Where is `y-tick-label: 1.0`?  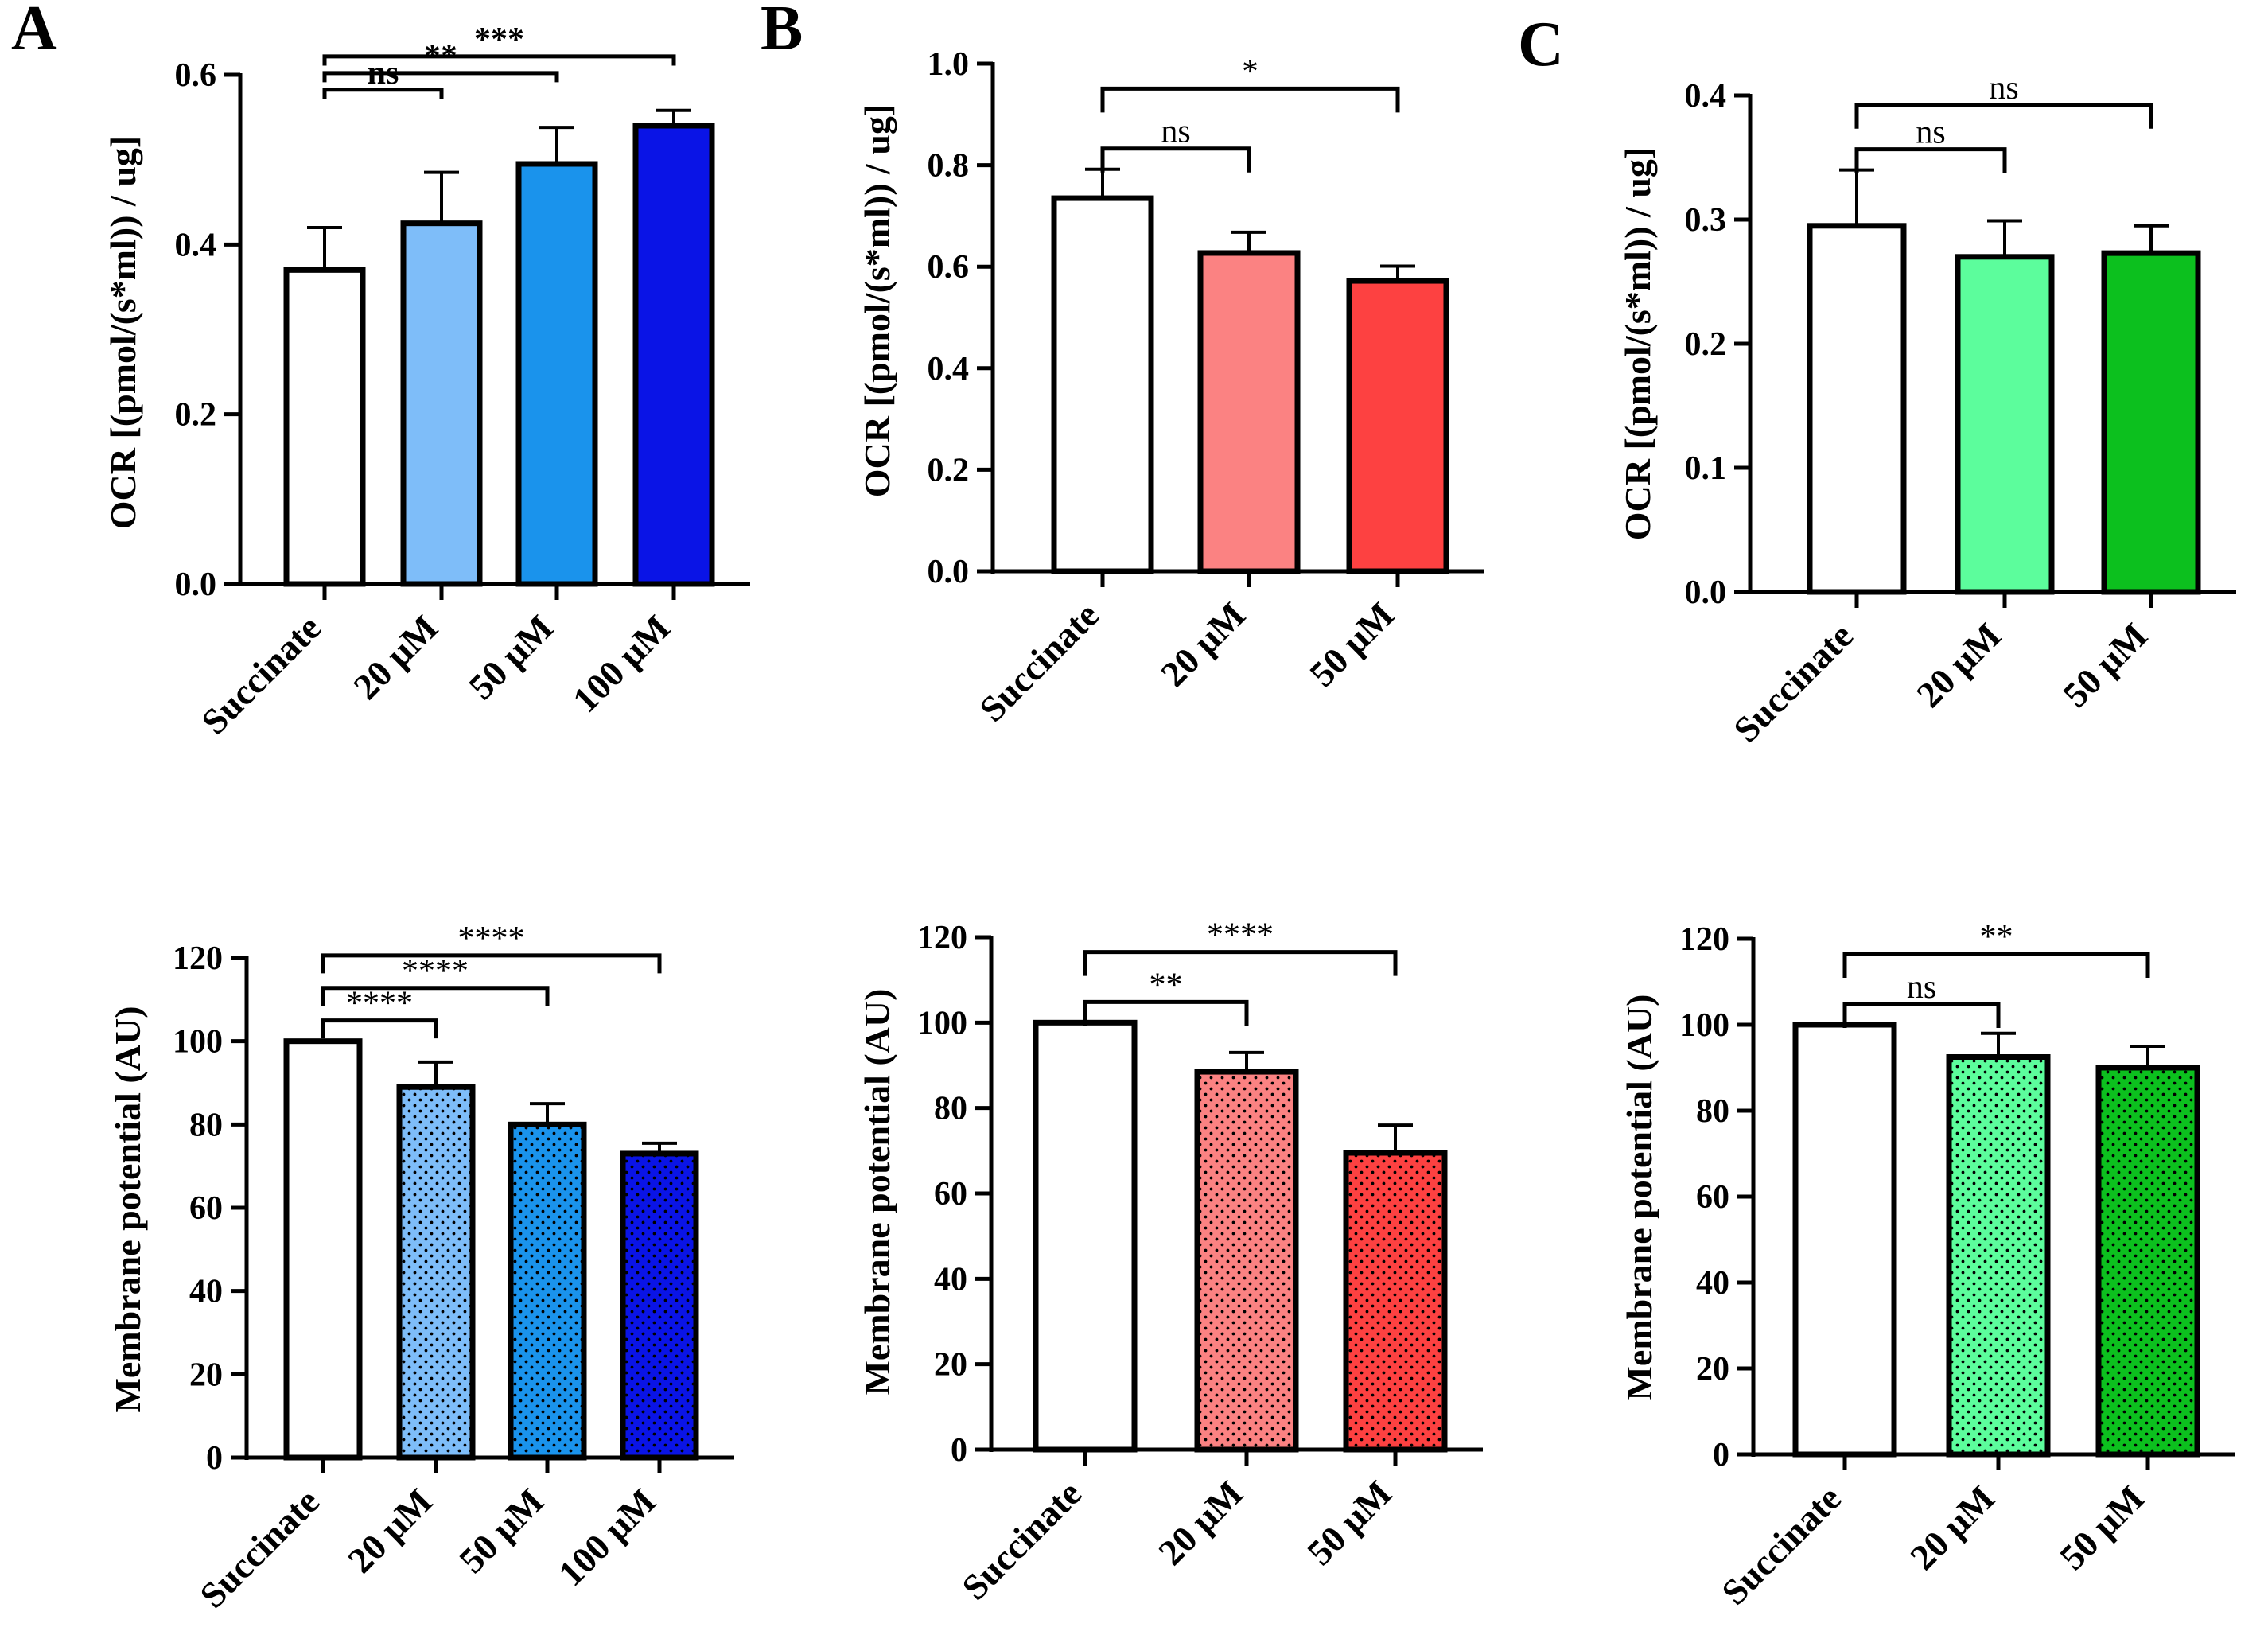
y-tick-label: 1.0 is located at coordinates (949, 65).